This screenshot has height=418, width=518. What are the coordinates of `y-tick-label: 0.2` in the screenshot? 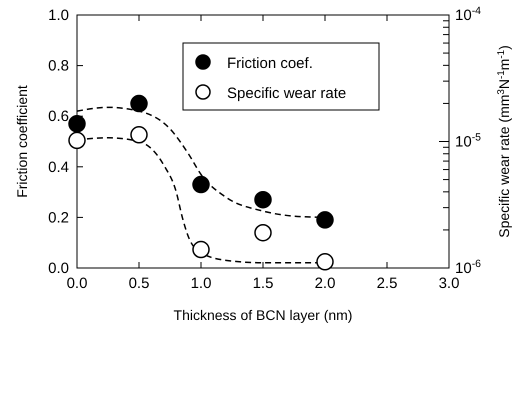 It's located at (58, 217).